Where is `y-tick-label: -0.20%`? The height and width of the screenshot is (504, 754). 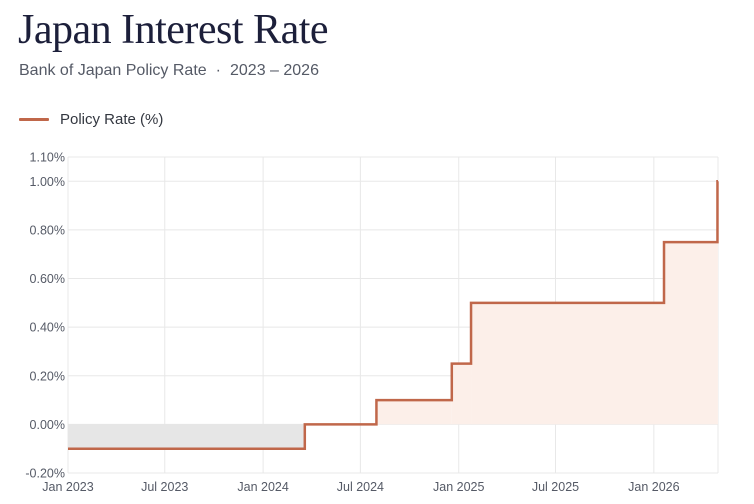 y-tick-label: -0.20% is located at coordinates (45, 474).